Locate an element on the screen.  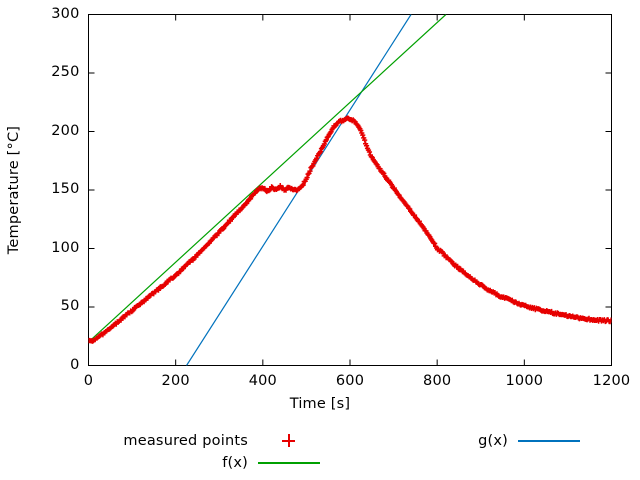
legend-item-measured-points: measured points is located at coordinates (220, 441).